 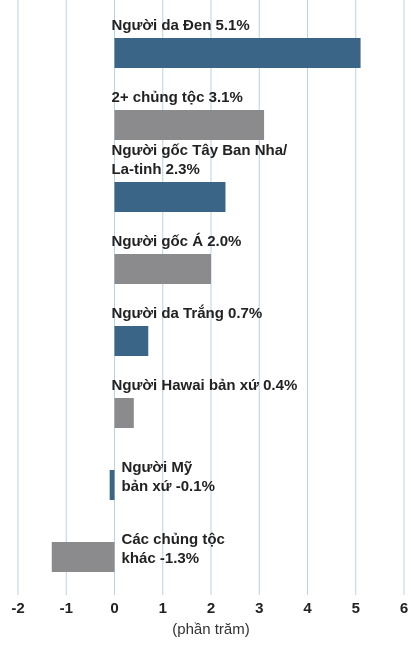 What do you see at coordinates (66, 608) in the screenshot?
I see `x-tick-label: -1` at bounding box center [66, 608].